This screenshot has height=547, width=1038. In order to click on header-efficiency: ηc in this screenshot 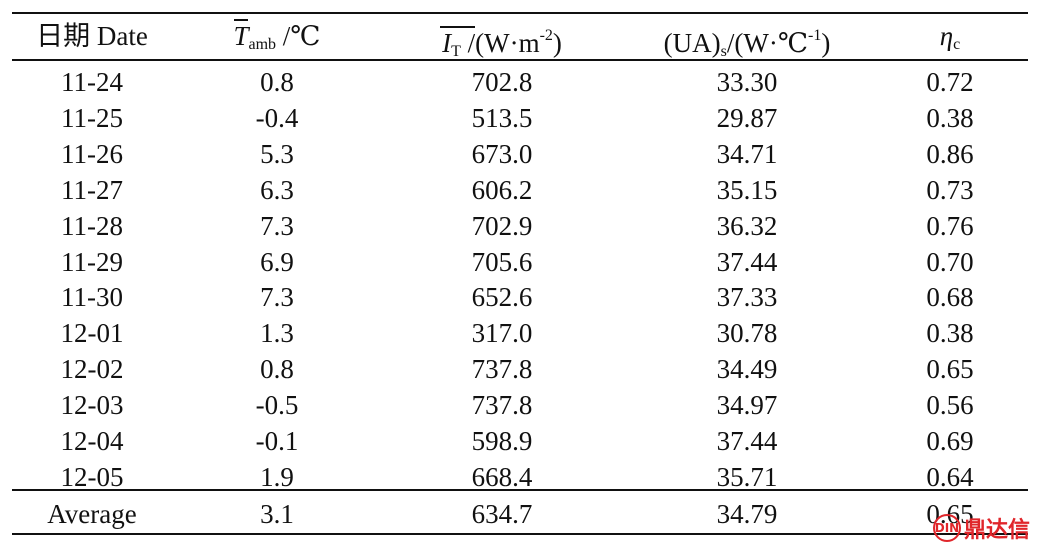, I will do `click(950, 36)`.